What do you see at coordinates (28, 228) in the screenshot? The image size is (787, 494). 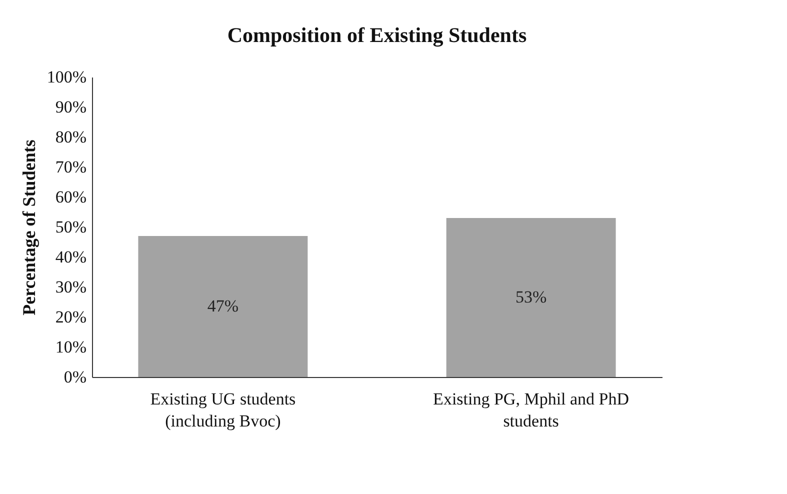 I see `y-axis-title: Percentage of Students` at bounding box center [28, 228].